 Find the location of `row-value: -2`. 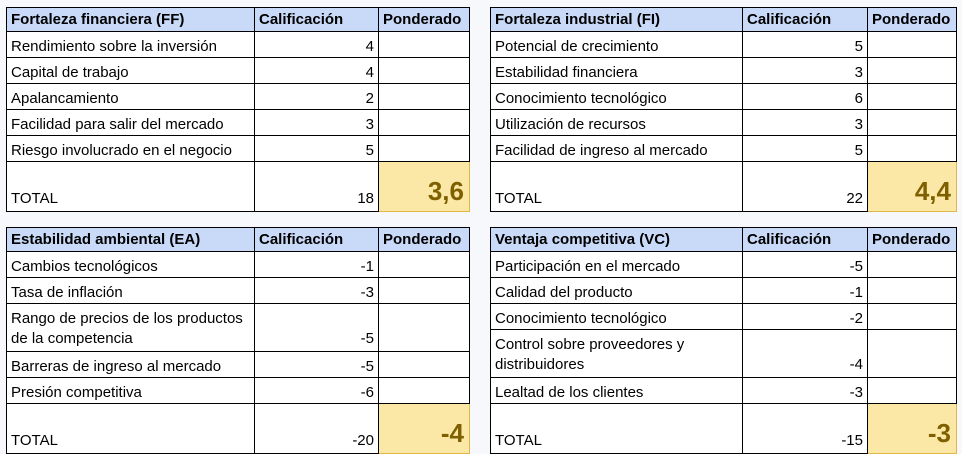

row-value: -2 is located at coordinates (805, 316).